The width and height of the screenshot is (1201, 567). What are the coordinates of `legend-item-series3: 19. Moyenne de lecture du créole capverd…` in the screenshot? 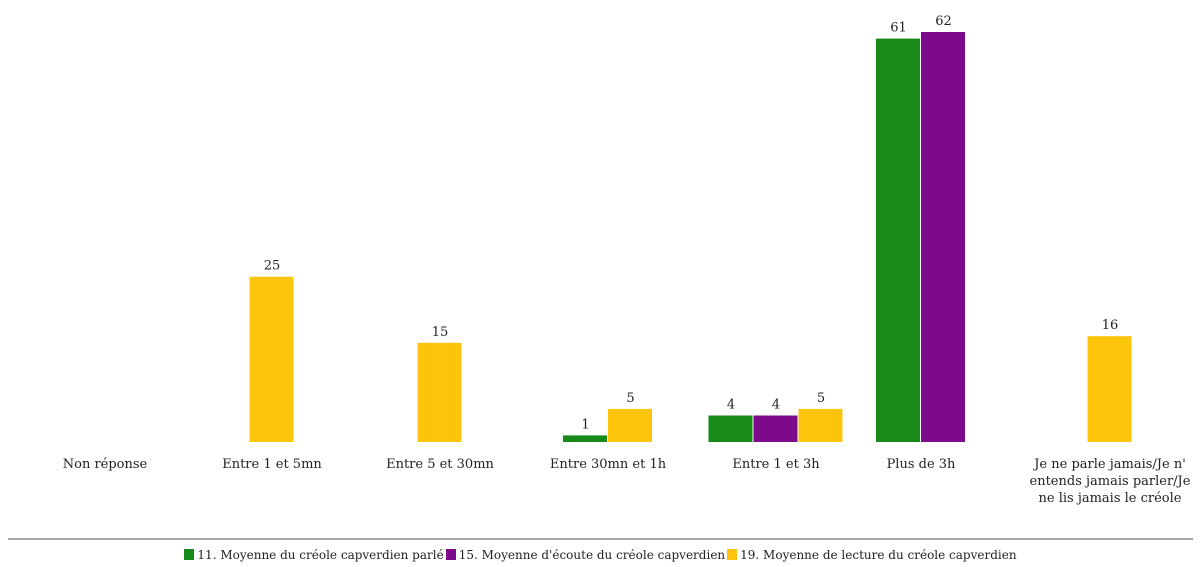 It's located at (872, 555).